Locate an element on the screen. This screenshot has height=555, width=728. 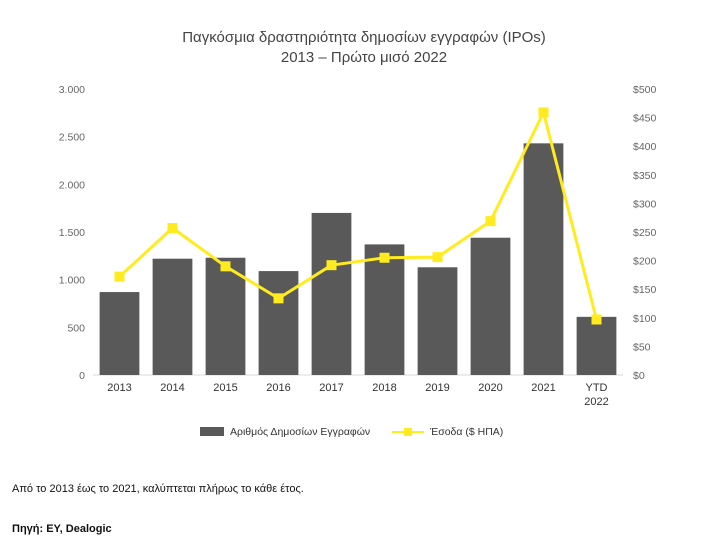
right-tick-label: $400 is located at coordinates (645, 147).